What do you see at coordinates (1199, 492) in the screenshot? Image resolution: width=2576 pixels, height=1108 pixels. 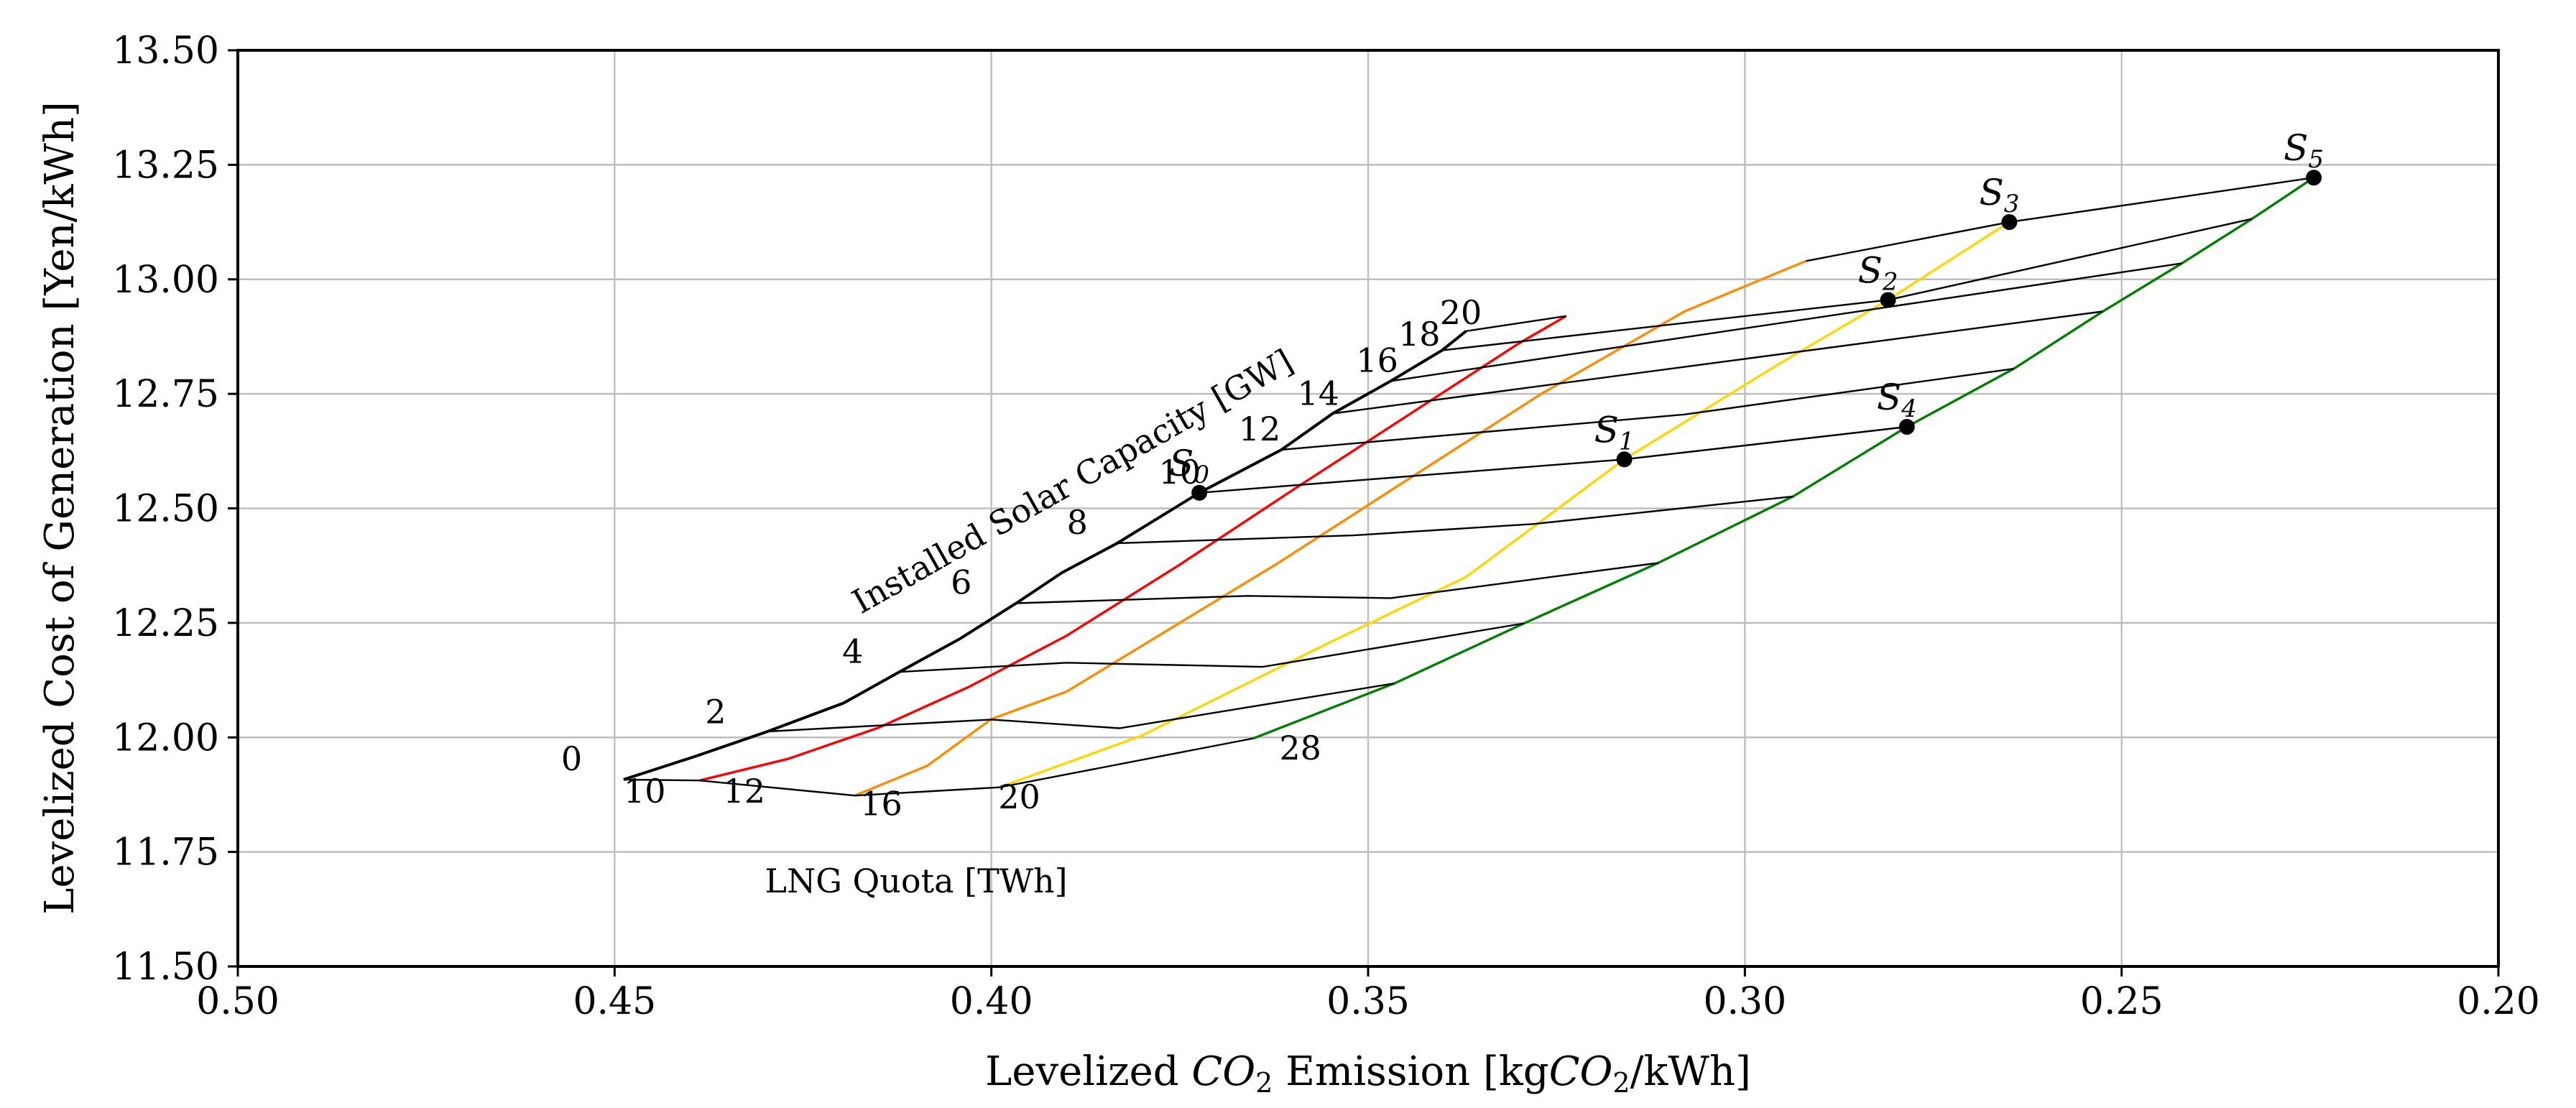 I see `scenario-point-s0` at bounding box center [1199, 492].